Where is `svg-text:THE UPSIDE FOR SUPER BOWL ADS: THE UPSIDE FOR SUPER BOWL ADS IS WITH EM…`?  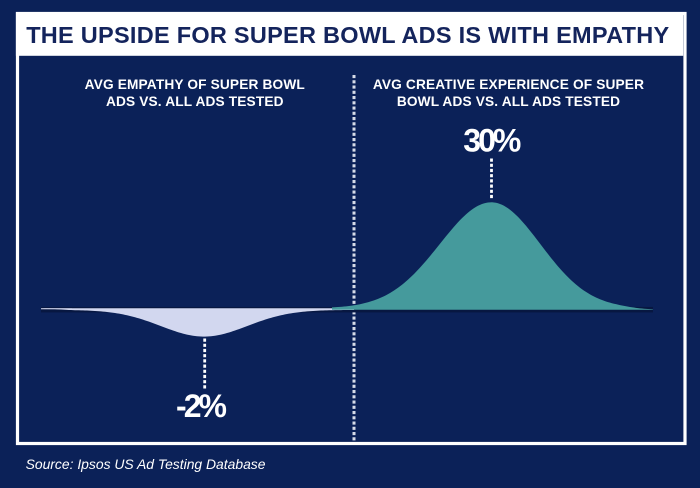
svg-text:THE UPSIDE FOR SUPER BOWL ADS: THE UPSIDE FOR SUPER BOWL ADS IS WITH EM… is located at coordinates (347, 35).